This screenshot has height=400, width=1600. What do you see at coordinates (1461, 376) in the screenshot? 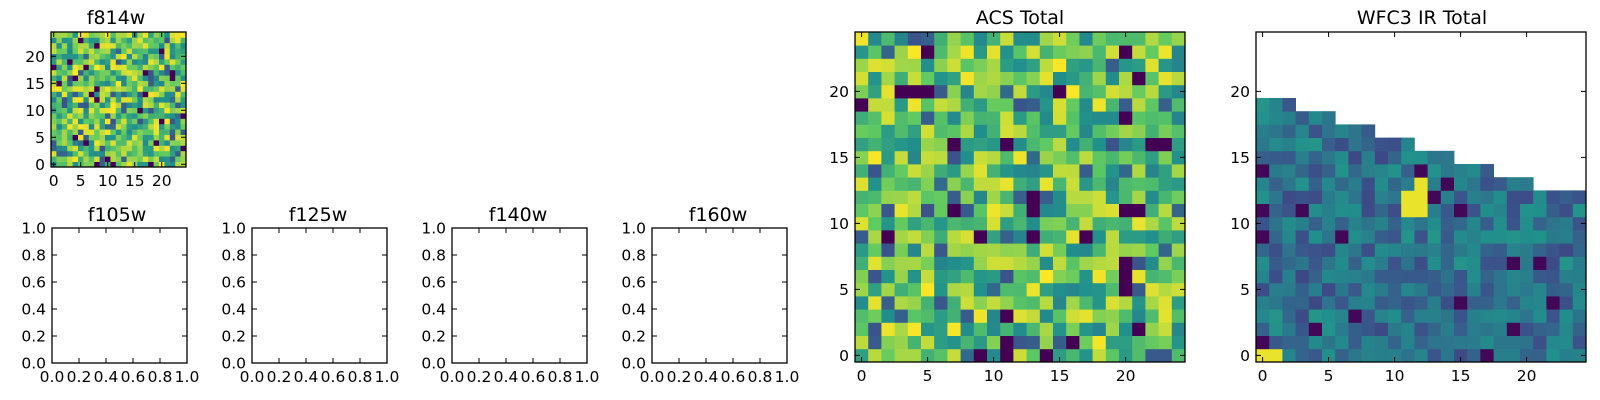
I see `x-tick-label: 15` at bounding box center [1461, 376].